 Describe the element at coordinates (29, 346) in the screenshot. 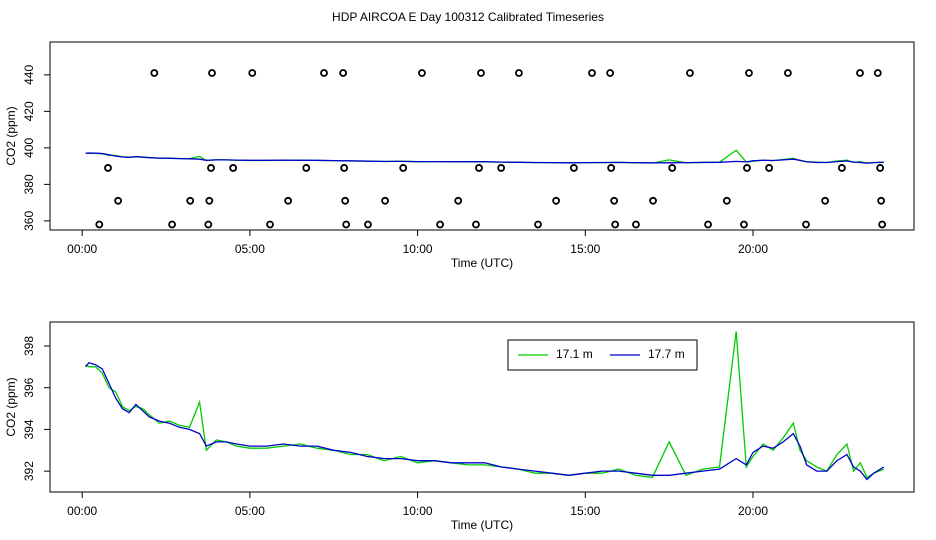

I see `y-tick-label: 398` at that location.